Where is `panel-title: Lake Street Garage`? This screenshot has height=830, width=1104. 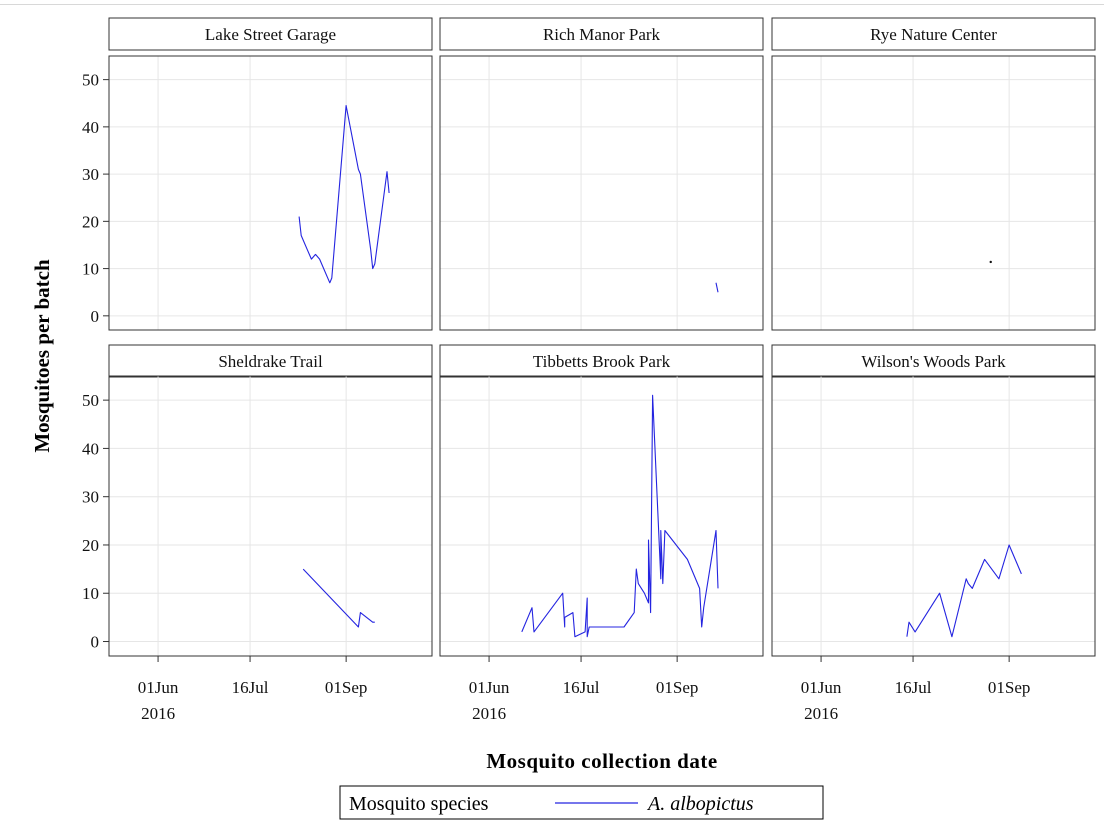
panel-title: Lake Street Garage is located at coordinates (270, 34).